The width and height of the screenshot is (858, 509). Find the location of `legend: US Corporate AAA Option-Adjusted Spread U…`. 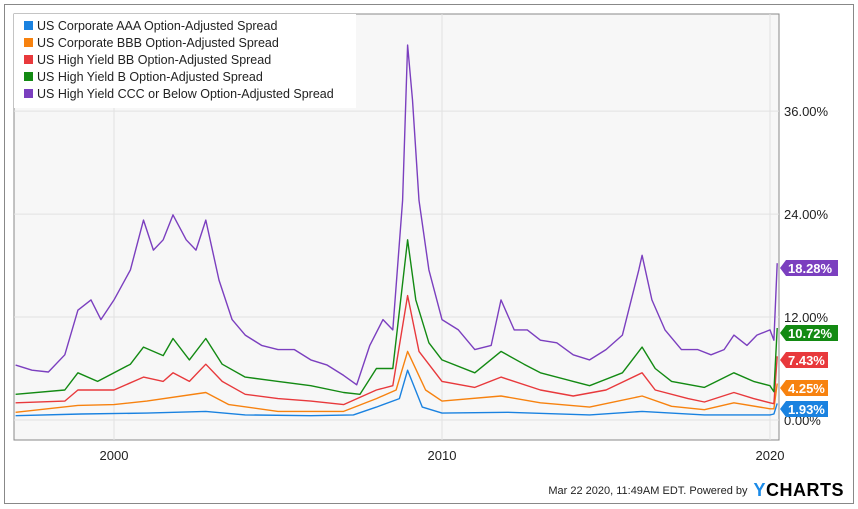

legend: US Corporate AAA Option-Adjusted Spread U… is located at coordinates (185, 61).